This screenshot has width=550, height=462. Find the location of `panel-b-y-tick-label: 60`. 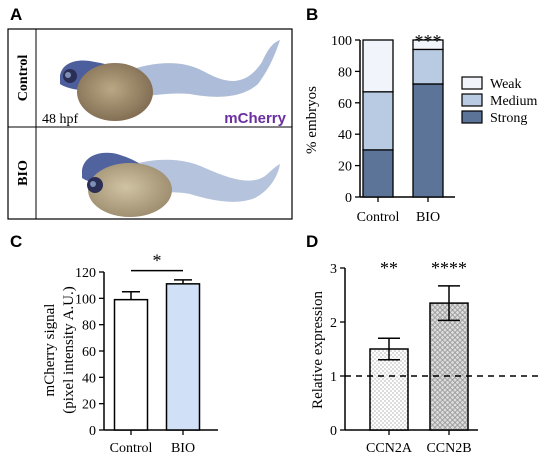

panel-b-y-tick-label: 60 is located at coordinates (345, 104).